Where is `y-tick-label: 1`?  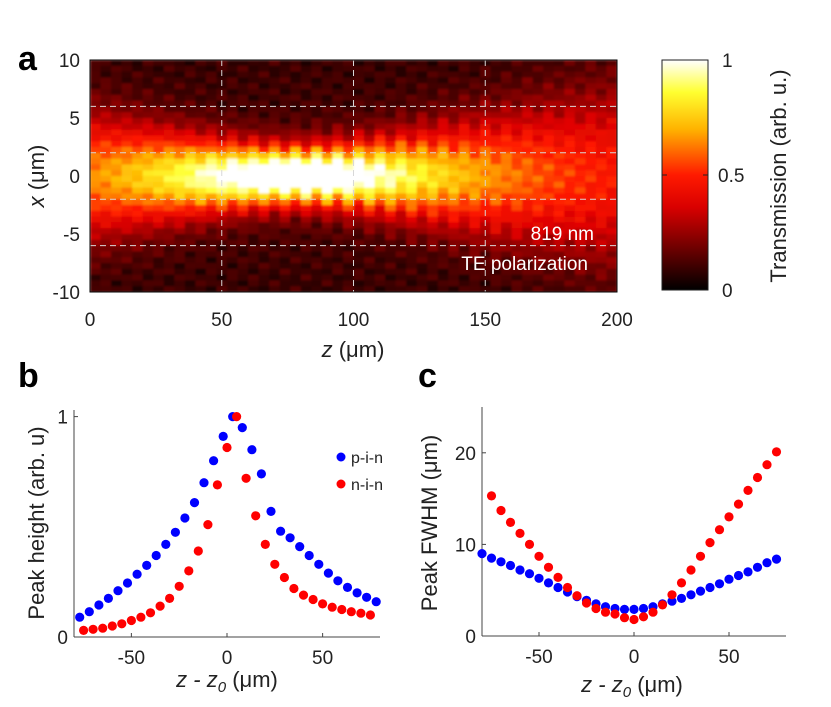
y-tick-label: 1 is located at coordinates (62, 418).